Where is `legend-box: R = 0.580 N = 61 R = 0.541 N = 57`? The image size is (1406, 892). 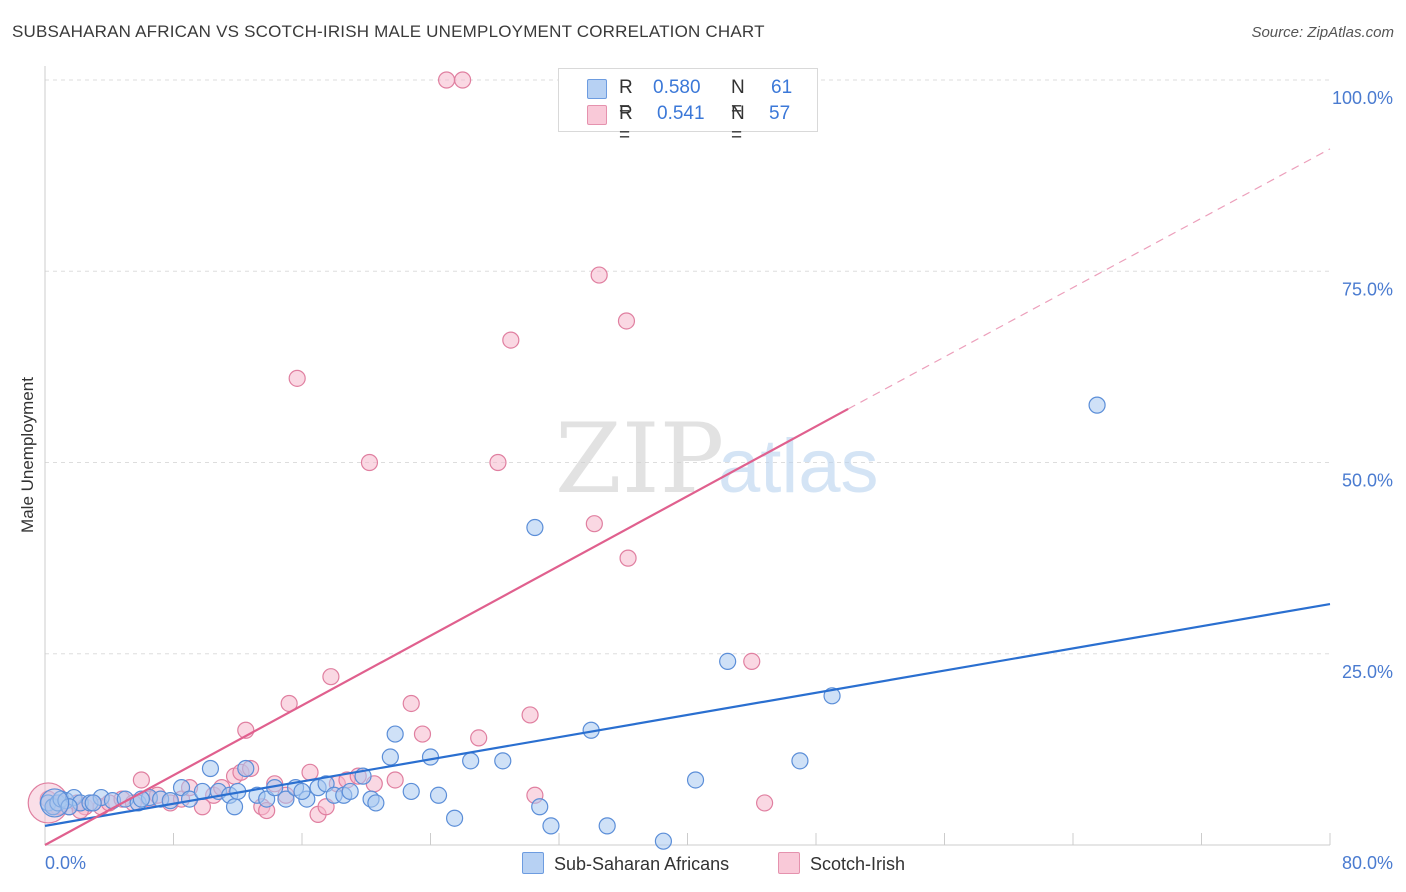 legend-box: R = 0.580 N = 61 R = 0.541 N = 57 is located at coordinates (688, 107).